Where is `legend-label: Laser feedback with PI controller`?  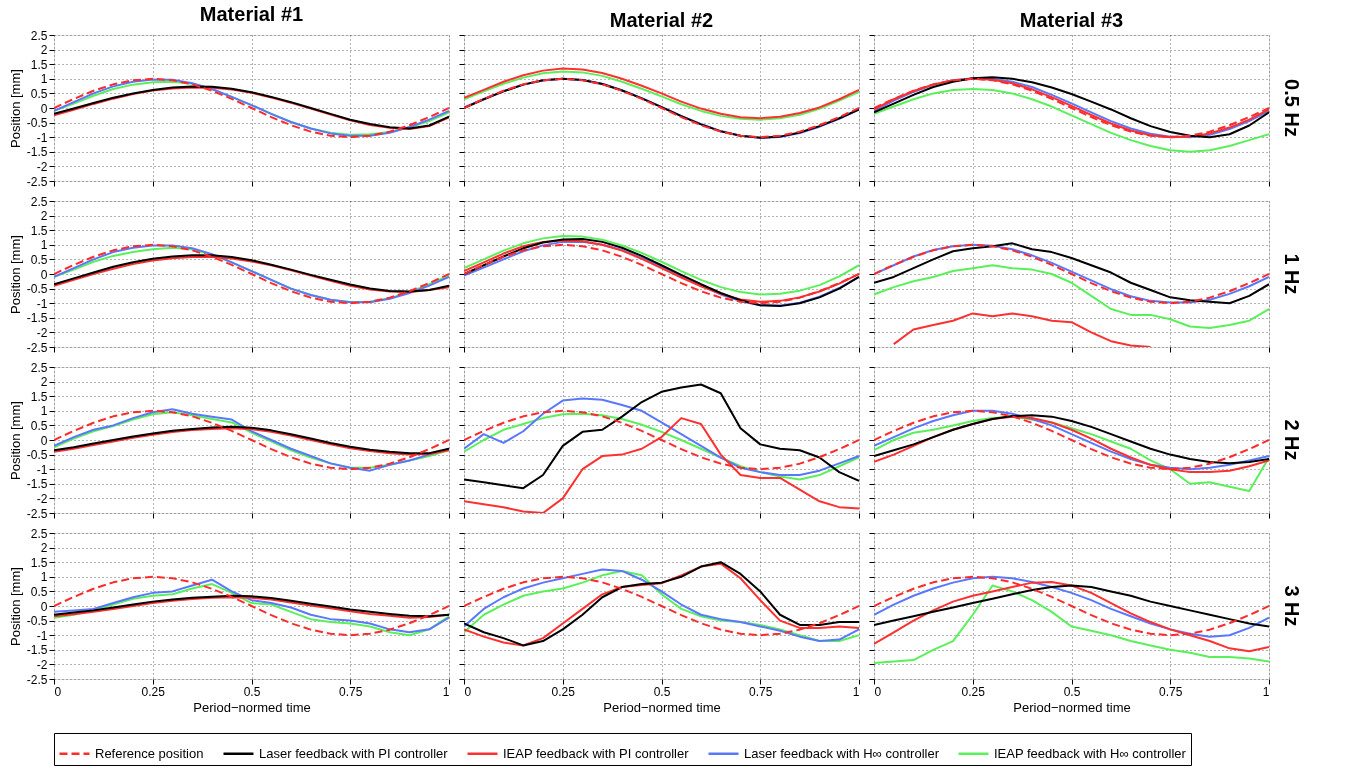
legend-label: Laser feedback with PI controller is located at coordinates (354, 753).